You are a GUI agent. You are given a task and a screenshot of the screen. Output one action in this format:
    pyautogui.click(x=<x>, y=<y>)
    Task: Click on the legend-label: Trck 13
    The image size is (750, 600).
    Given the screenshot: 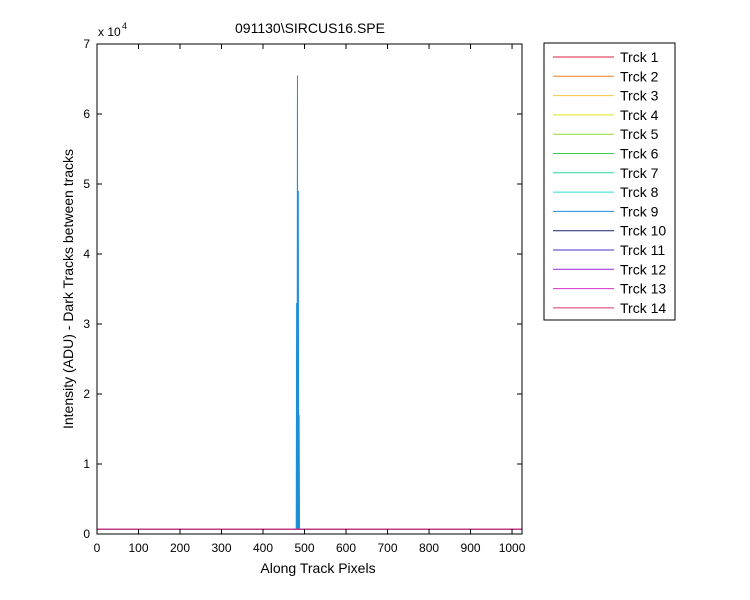 What is the action you would take?
    pyautogui.click(x=643, y=289)
    